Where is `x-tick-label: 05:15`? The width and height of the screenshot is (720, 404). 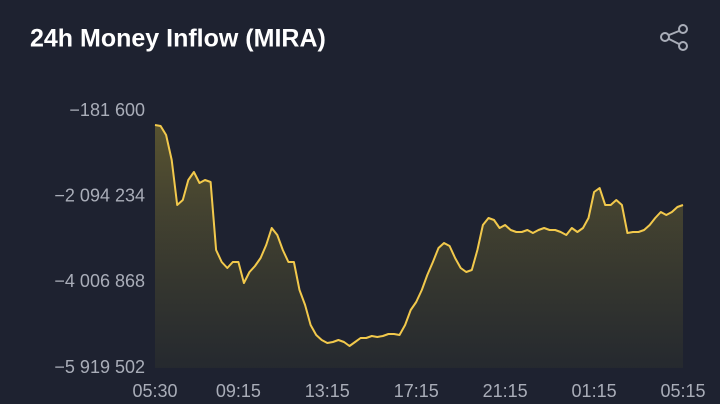
x-tick-label: 05:15 is located at coordinates (682, 391).